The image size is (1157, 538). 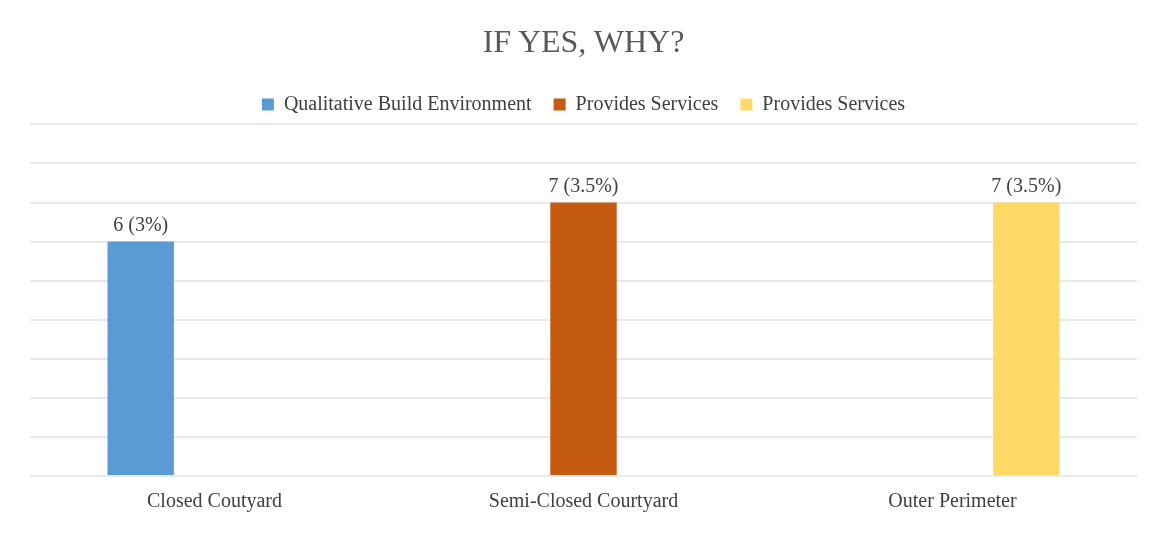 I want to click on legend-label: Qualitative Build Environment, so click(x=408, y=102).